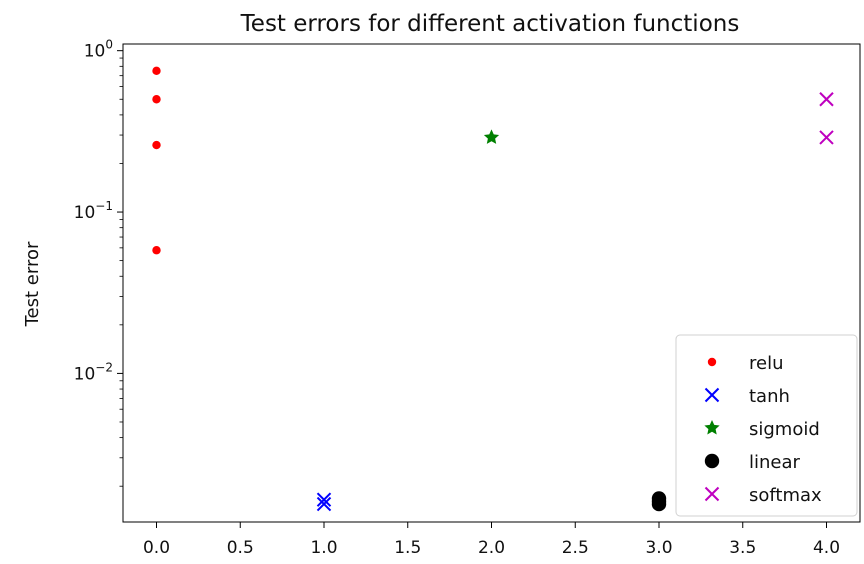  I want to click on x-axis-ticks: 0.0 0.5 1.0 1.5 2.0 2.5 3.0 3.5 4.0, so click(491, 540).